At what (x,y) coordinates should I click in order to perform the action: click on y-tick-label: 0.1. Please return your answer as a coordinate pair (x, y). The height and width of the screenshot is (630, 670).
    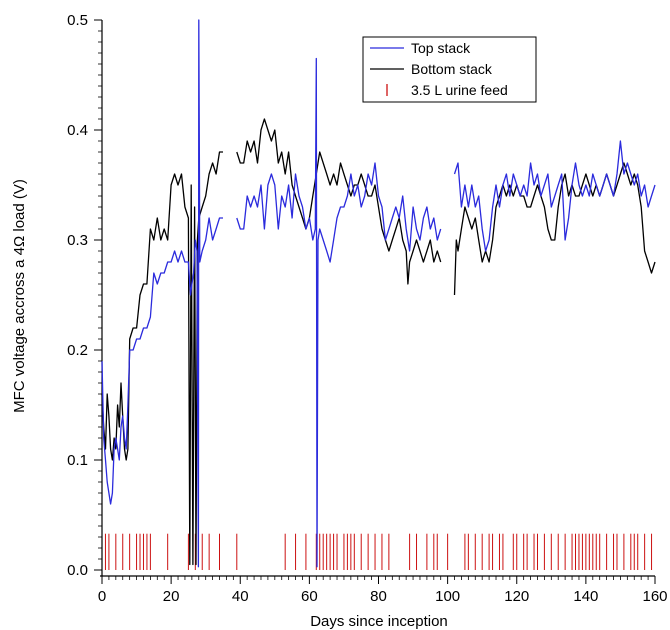
    Looking at the image, I should click on (77, 460).